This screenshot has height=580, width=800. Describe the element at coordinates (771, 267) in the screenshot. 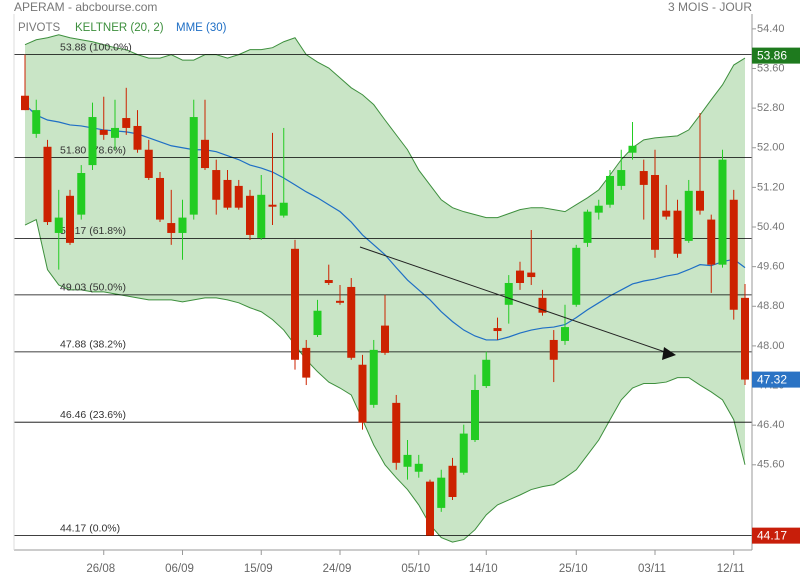

I see `y-tick-label: 49.60` at that location.